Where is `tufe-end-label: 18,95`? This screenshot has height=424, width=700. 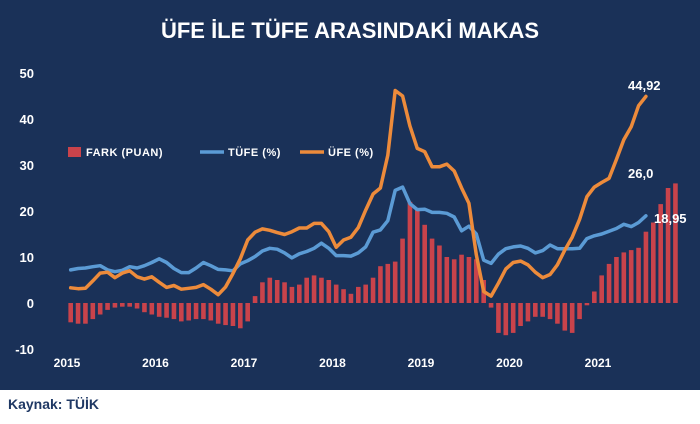
tufe-end-label: 18,95 is located at coordinates (670, 218).